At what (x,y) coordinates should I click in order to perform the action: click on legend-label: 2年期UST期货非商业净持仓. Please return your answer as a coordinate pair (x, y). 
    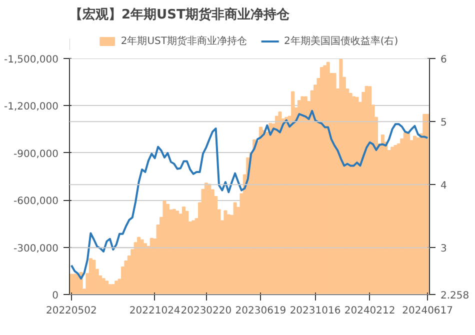
    Looking at the image, I should click on (183, 41).